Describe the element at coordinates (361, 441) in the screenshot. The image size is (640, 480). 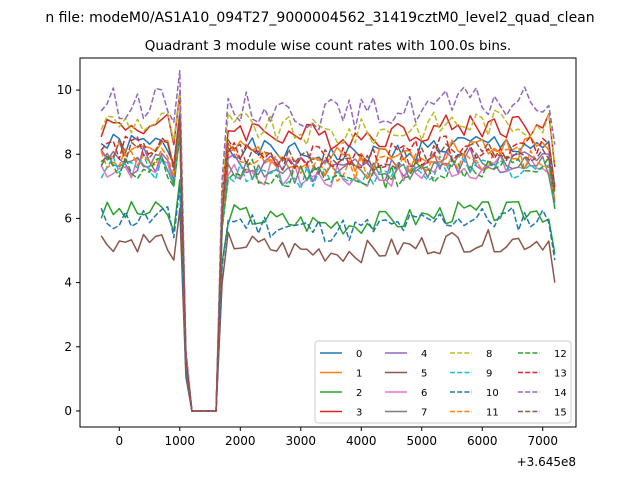
I see `x-tick-label: 4000` at that location.